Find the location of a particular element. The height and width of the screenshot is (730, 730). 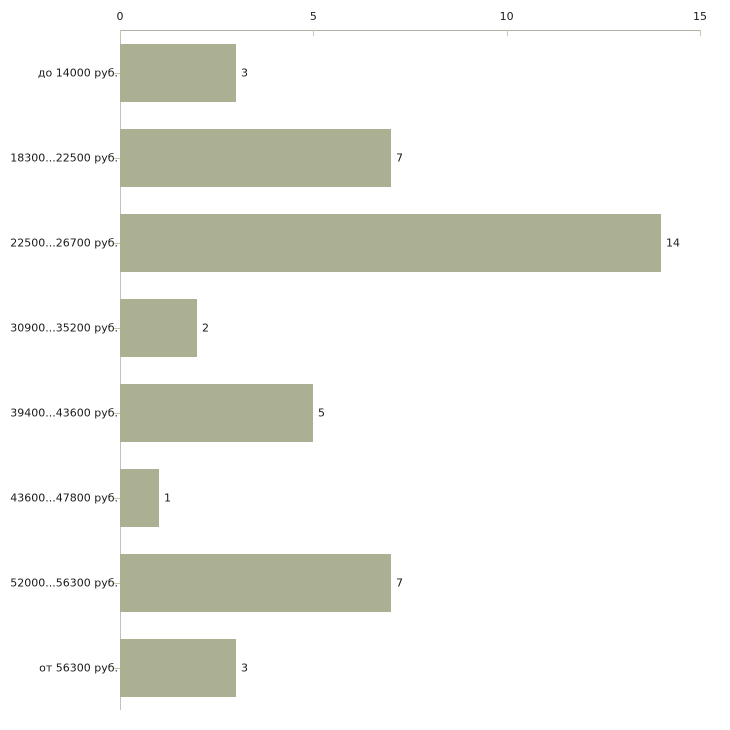

bar-value-label: 5 is located at coordinates (321, 413).